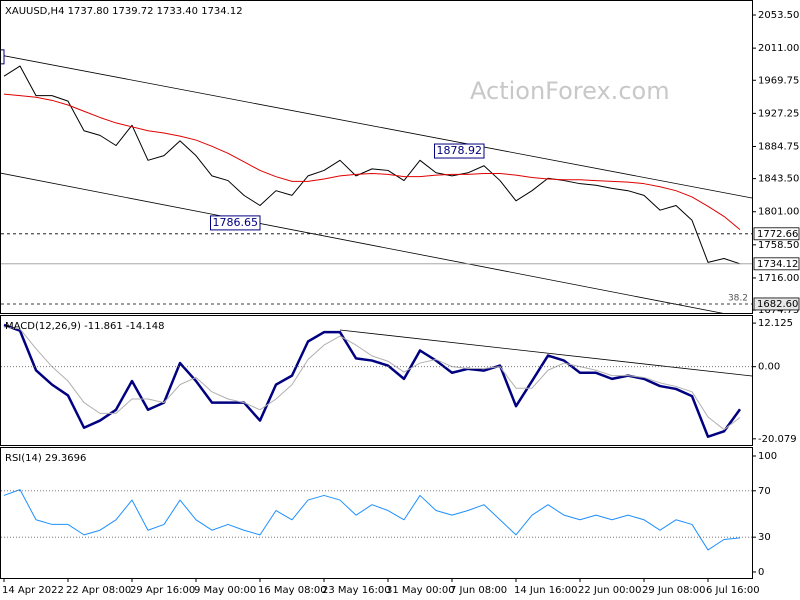  I want to click on panel-title: MACD(12,26,9) -11.861 -14.148, so click(85, 326).